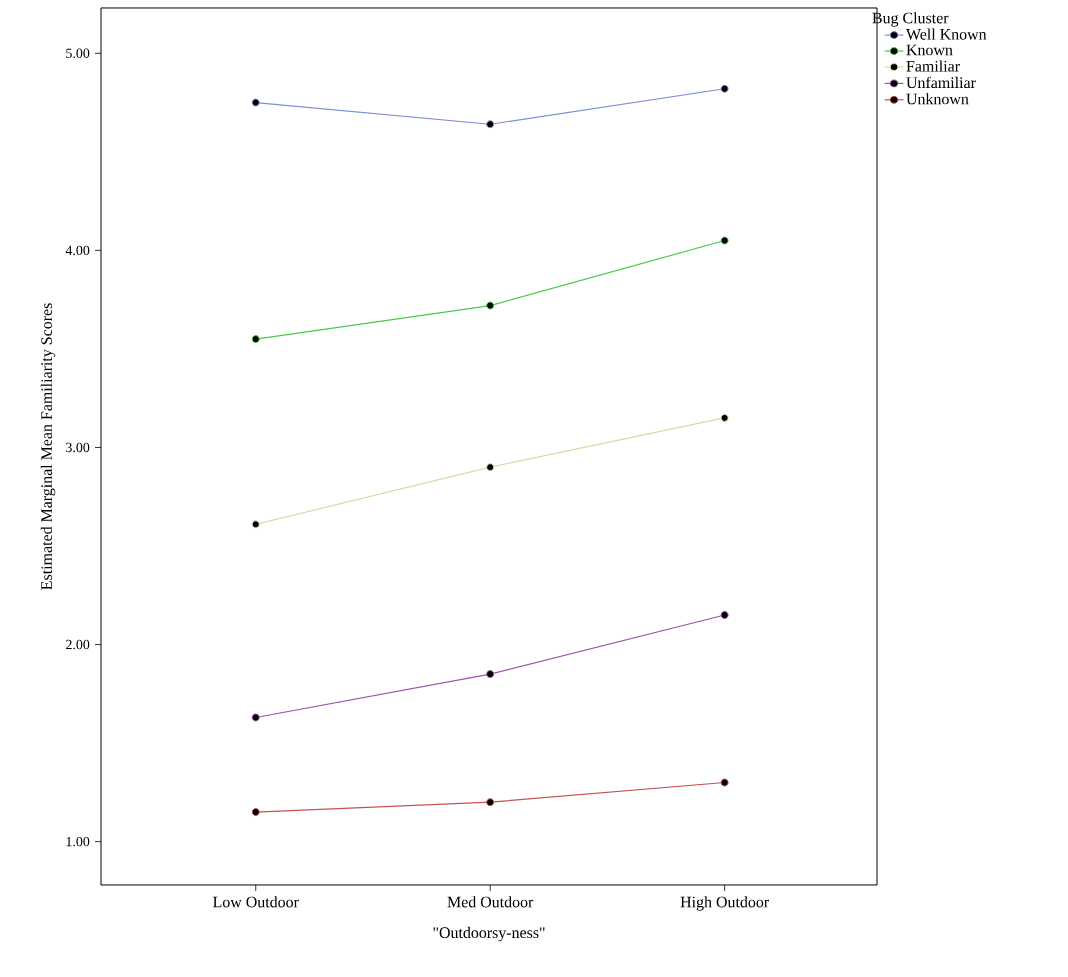 Image resolution: width=1068 pixels, height=977 pixels. I want to click on legend-label: Unfamiliar, so click(941, 82).